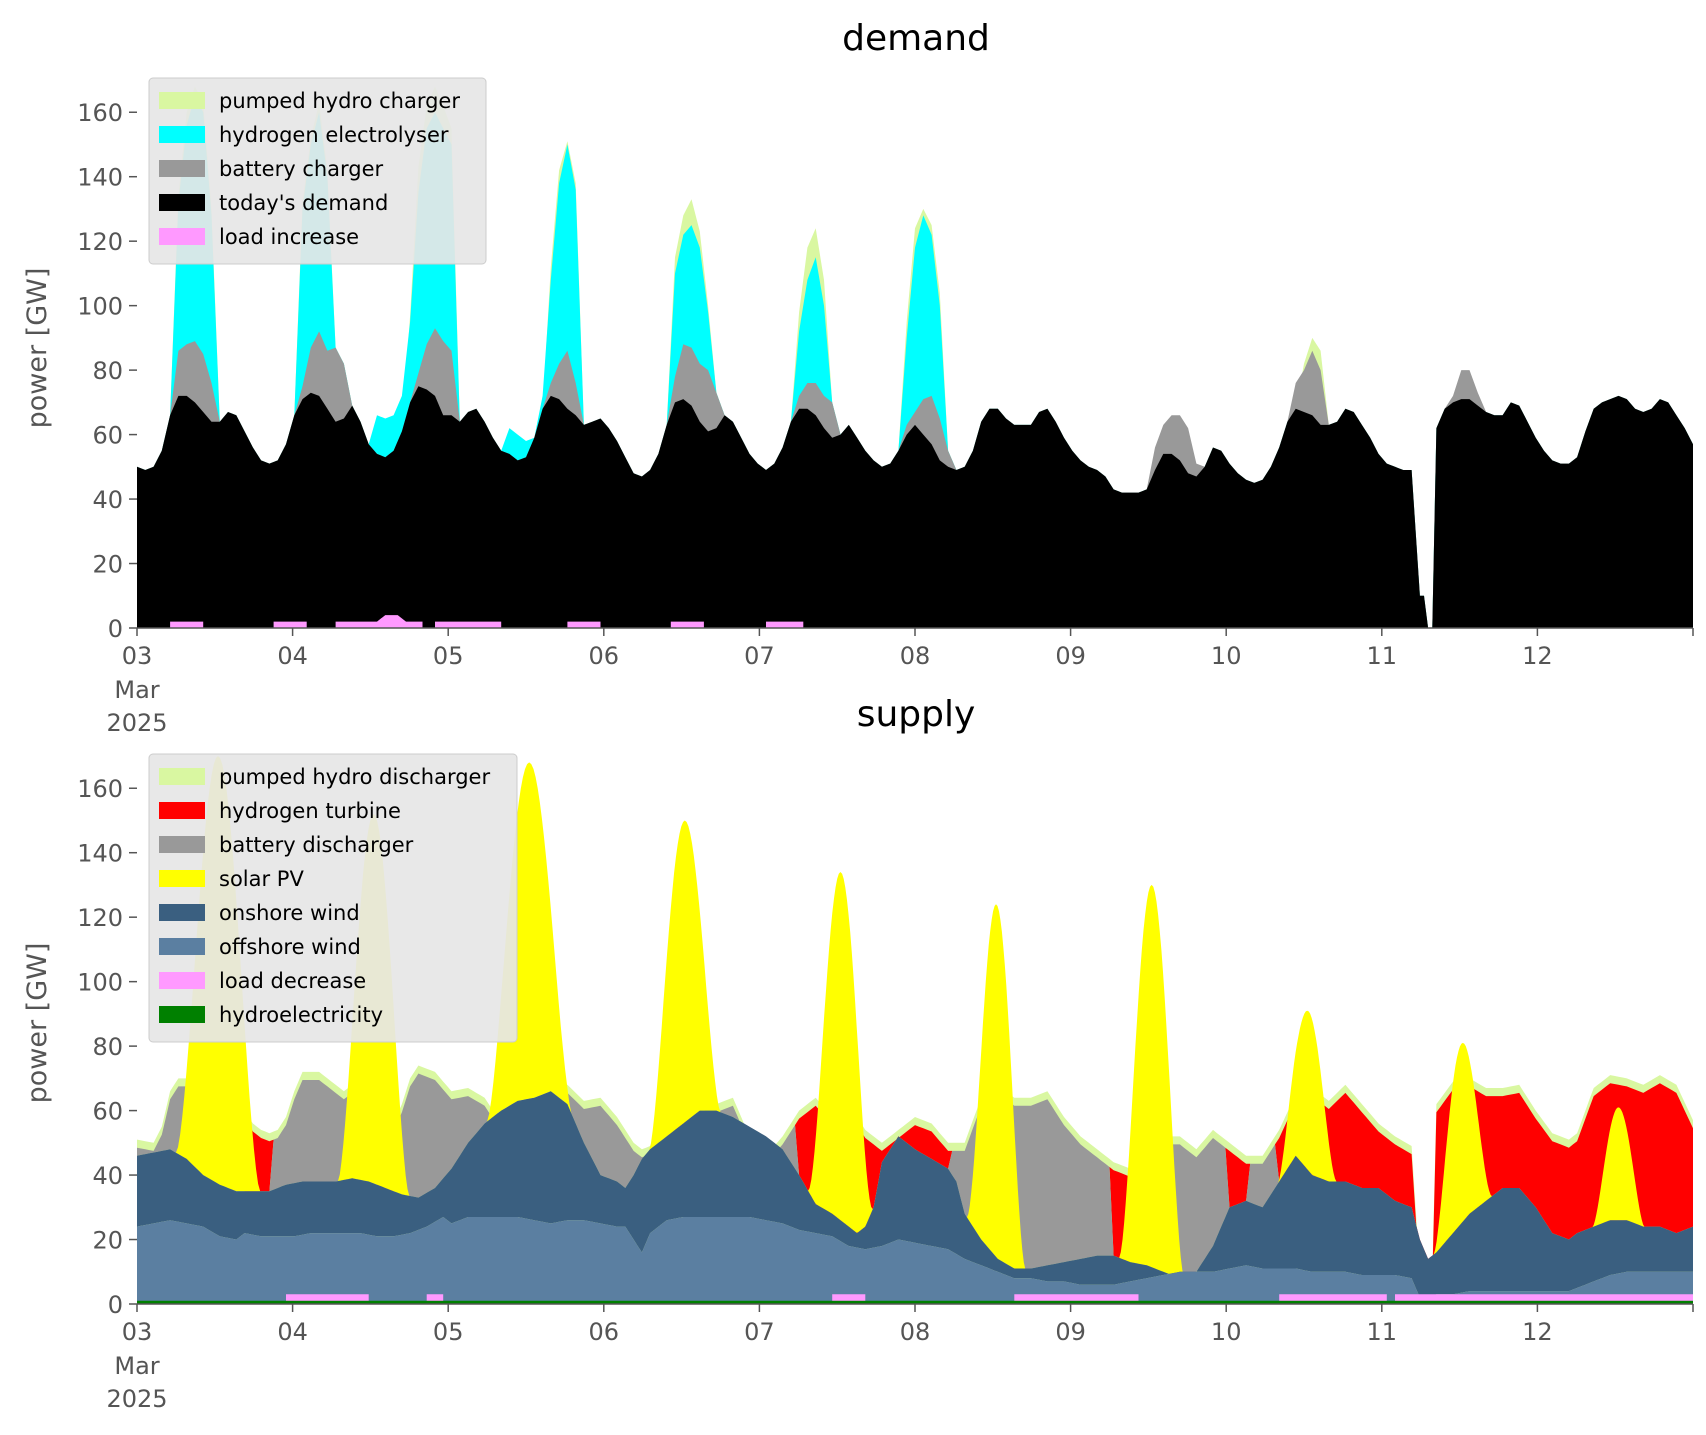 The height and width of the screenshot is (1435, 1706). I want to click on supply-y-tick-label: 40, so click(107, 1176).